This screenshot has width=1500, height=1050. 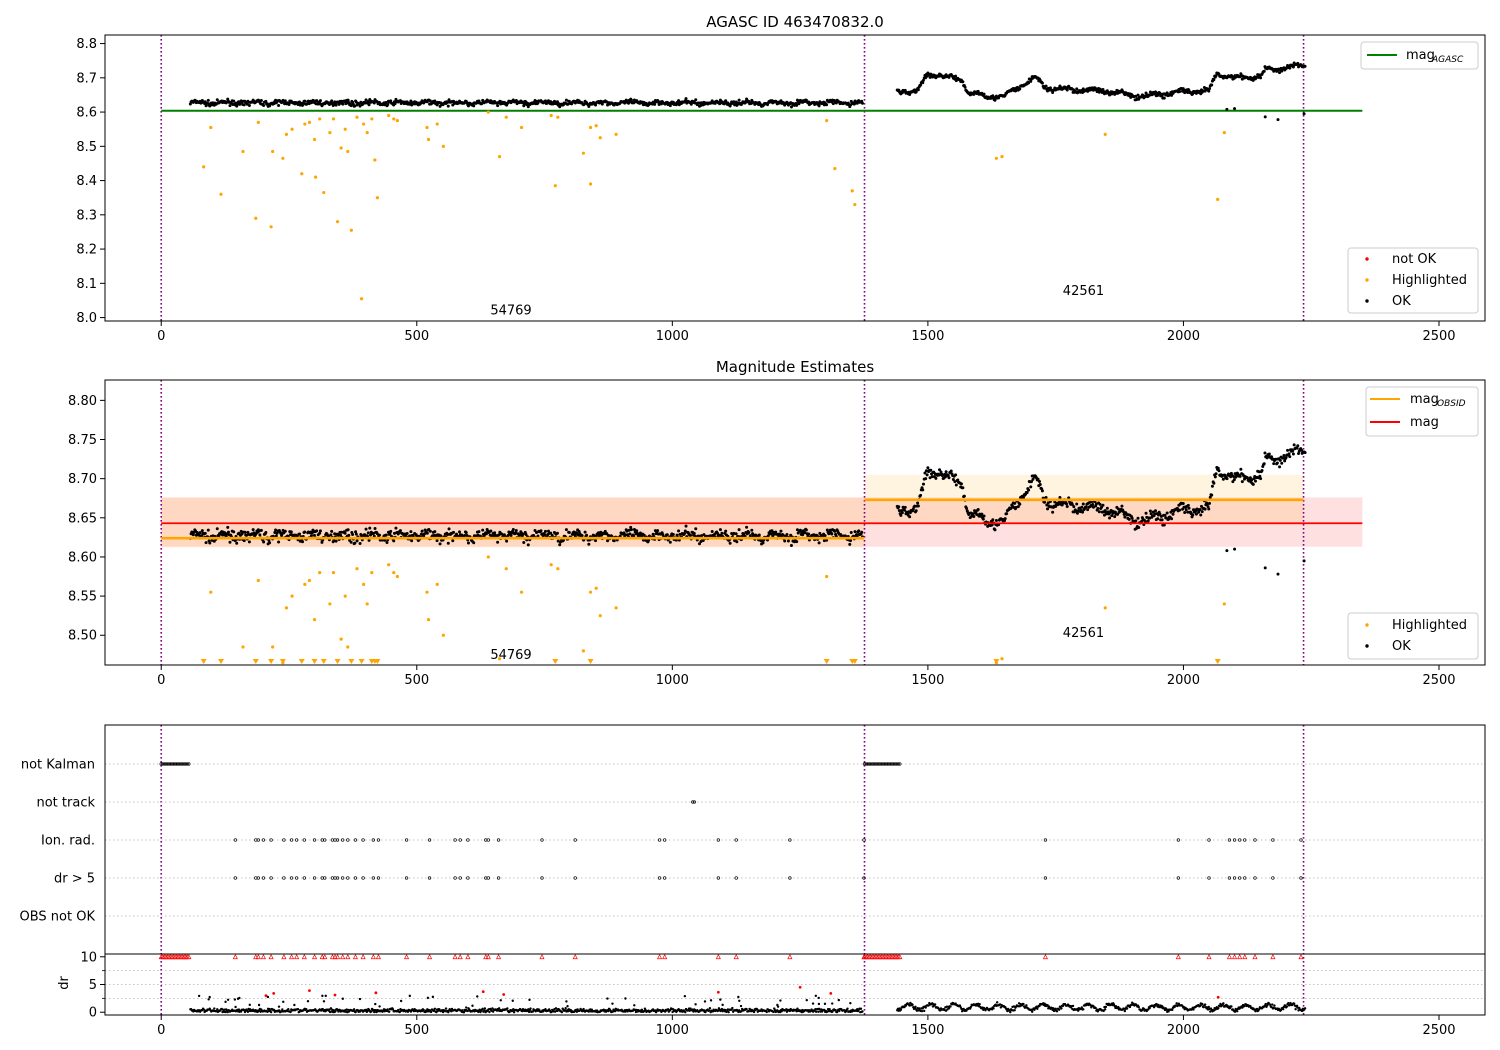 What do you see at coordinates (266, 995) in the screenshot?
I see `dr-outlier-point` at bounding box center [266, 995].